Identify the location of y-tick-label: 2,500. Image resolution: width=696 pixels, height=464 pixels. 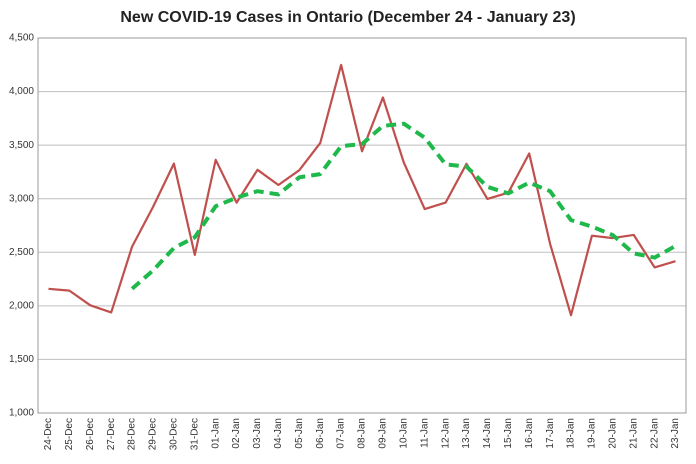
(21, 252).